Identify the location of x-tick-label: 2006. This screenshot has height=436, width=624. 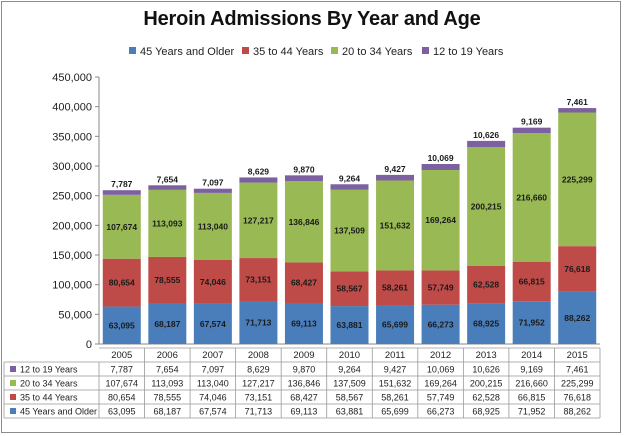
(167, 355).